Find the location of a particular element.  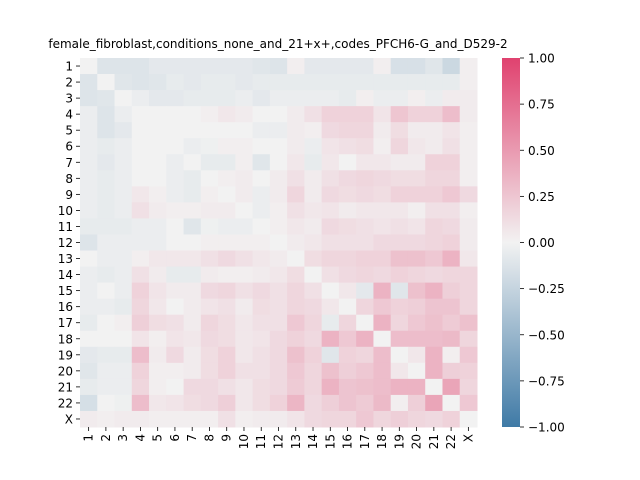

x-tick-label: 1 is located at coordinates (89, 438).